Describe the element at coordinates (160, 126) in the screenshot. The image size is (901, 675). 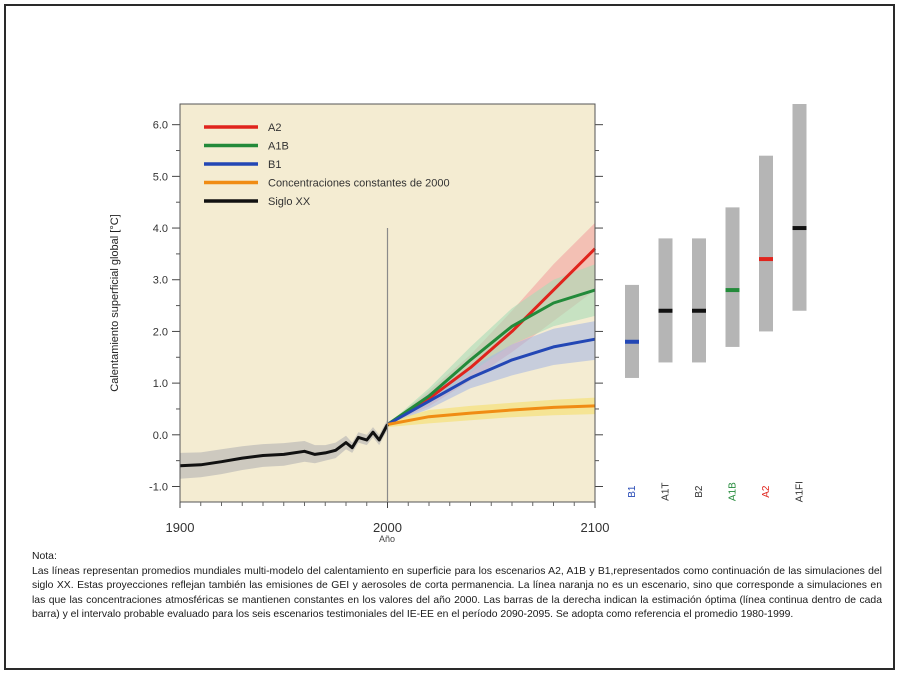
I see `y-tick-label: 6.0` at that location.